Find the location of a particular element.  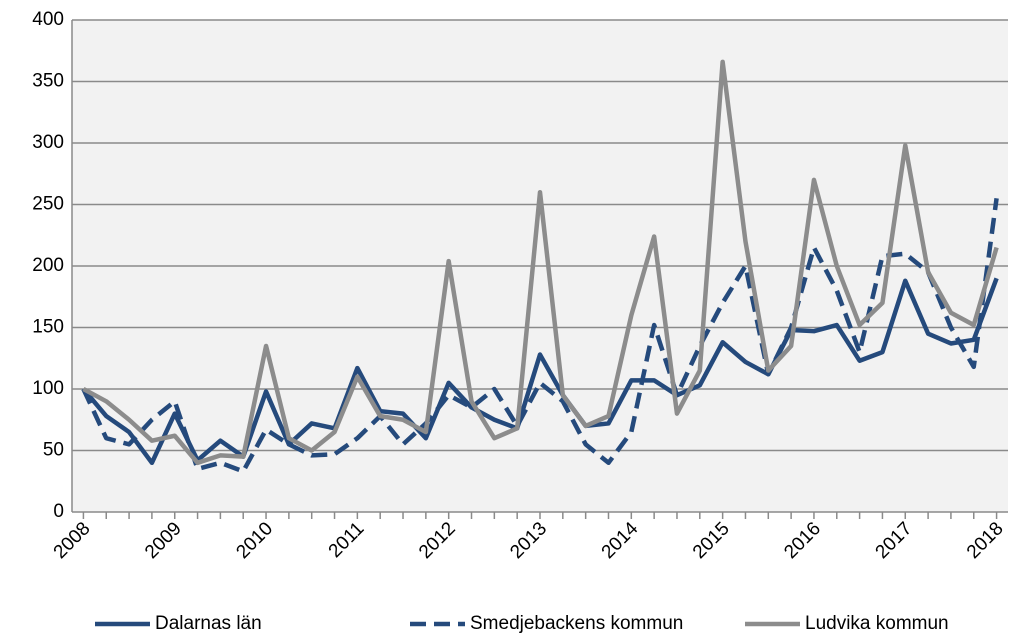

x-tick-label: 2015 is located at coordinates (711, 540).